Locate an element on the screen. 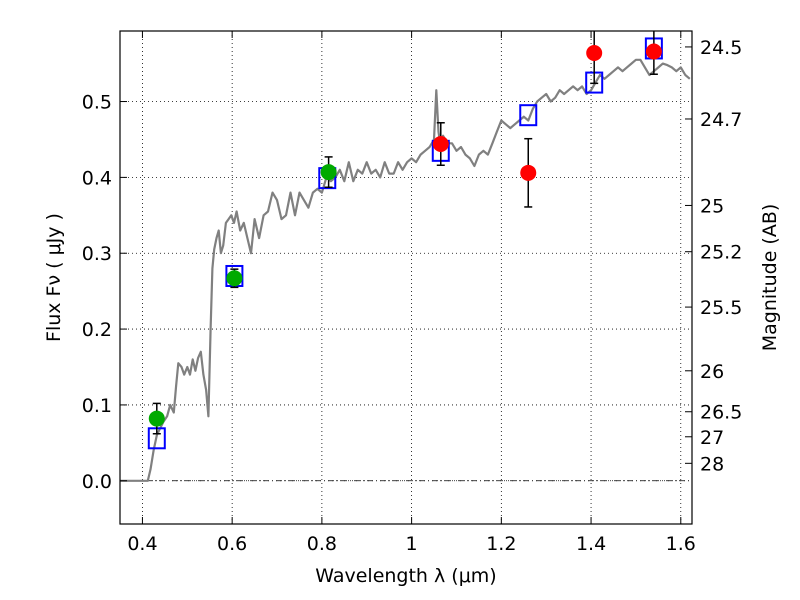 Image resolution: width=800 pixels, height=600 pixels. y-tick-label: 0.2 is located at coordinates (97, 330).